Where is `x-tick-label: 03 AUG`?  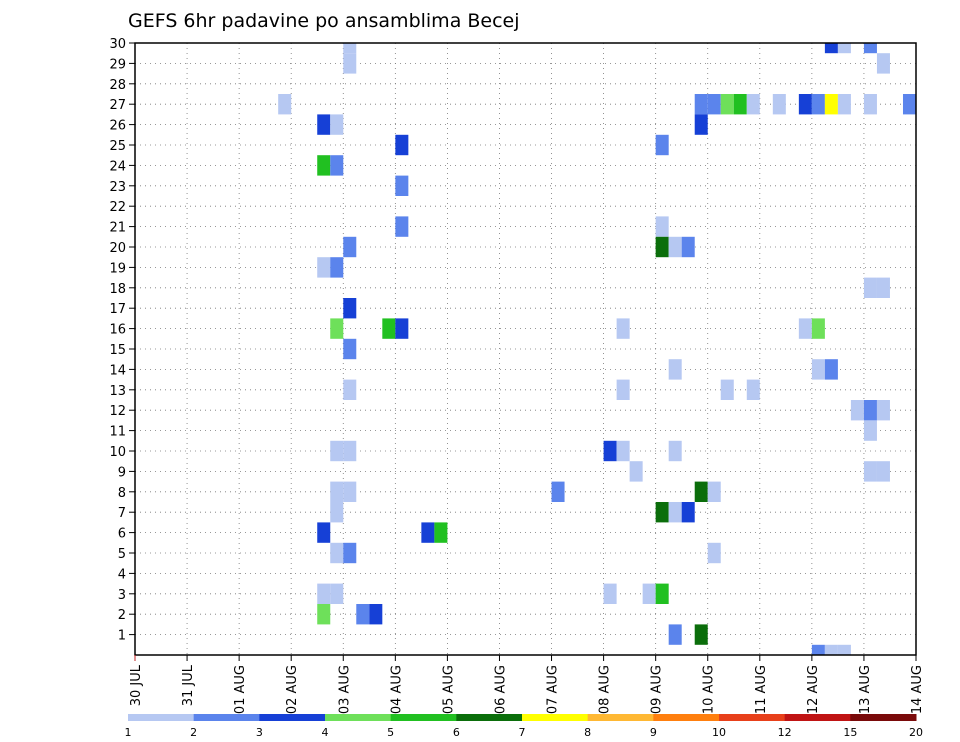 x-tick-label: 03 AUG is located at coordinates (344, 689).